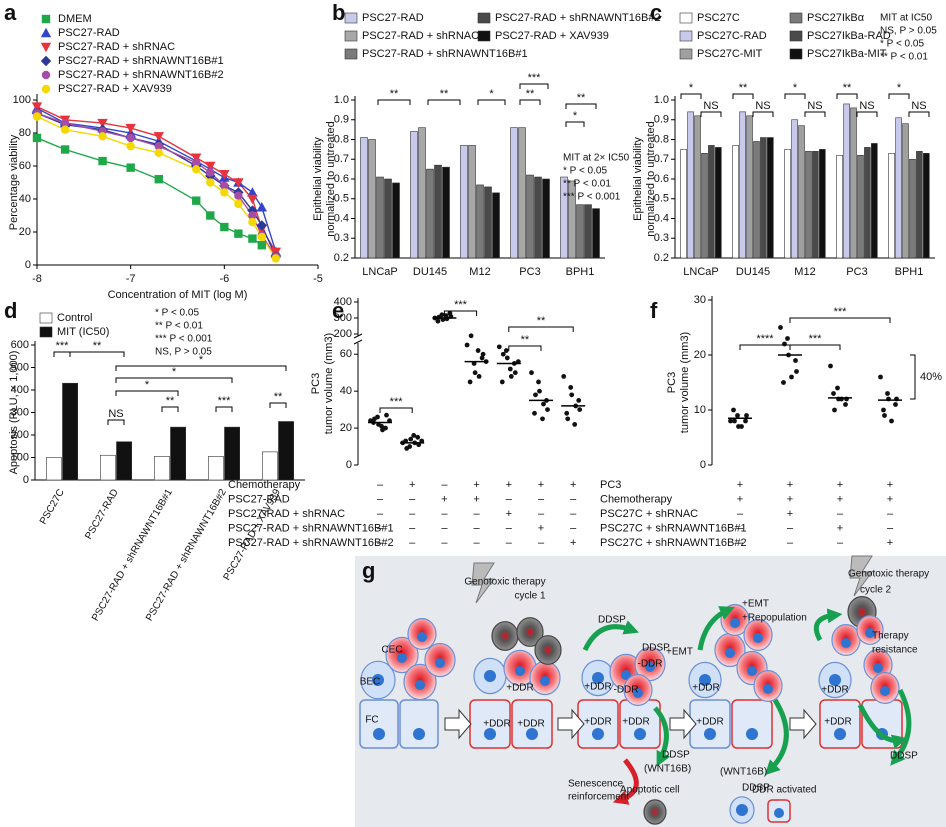  I want to click on diagram-label: Senescence, so click(595, 784).